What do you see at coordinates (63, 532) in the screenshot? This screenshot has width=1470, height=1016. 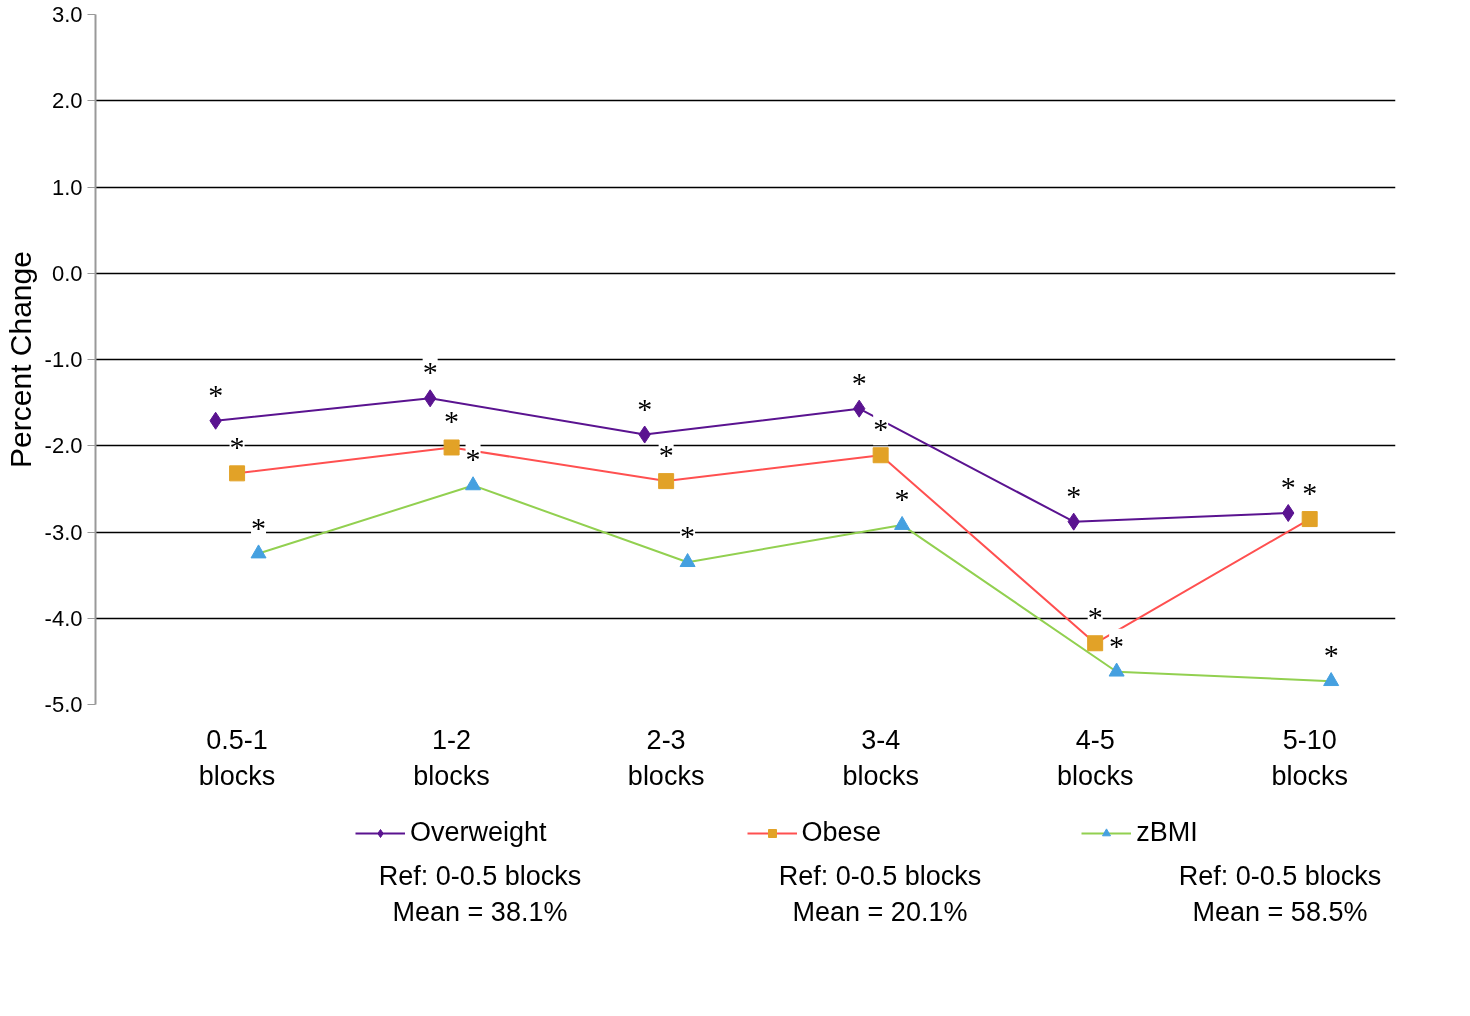 I see `y-tick-label: -3.0` at bounding box center [63, 532].